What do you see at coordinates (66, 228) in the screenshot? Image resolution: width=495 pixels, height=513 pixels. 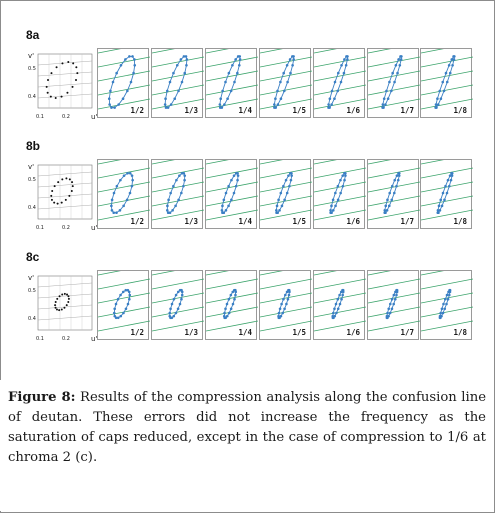 I see `axis-tick-label: 0.2` at bounding box center [66, 228].